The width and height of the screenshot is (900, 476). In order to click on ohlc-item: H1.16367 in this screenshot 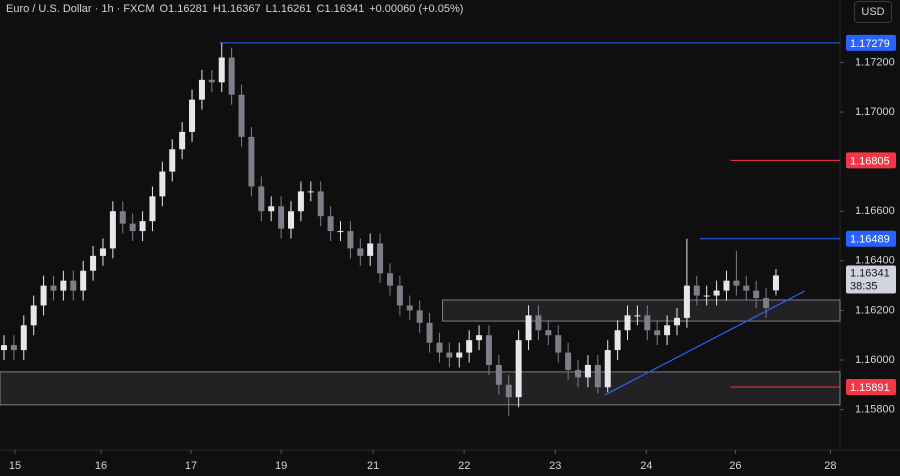, I will do `click(237, 9)`.